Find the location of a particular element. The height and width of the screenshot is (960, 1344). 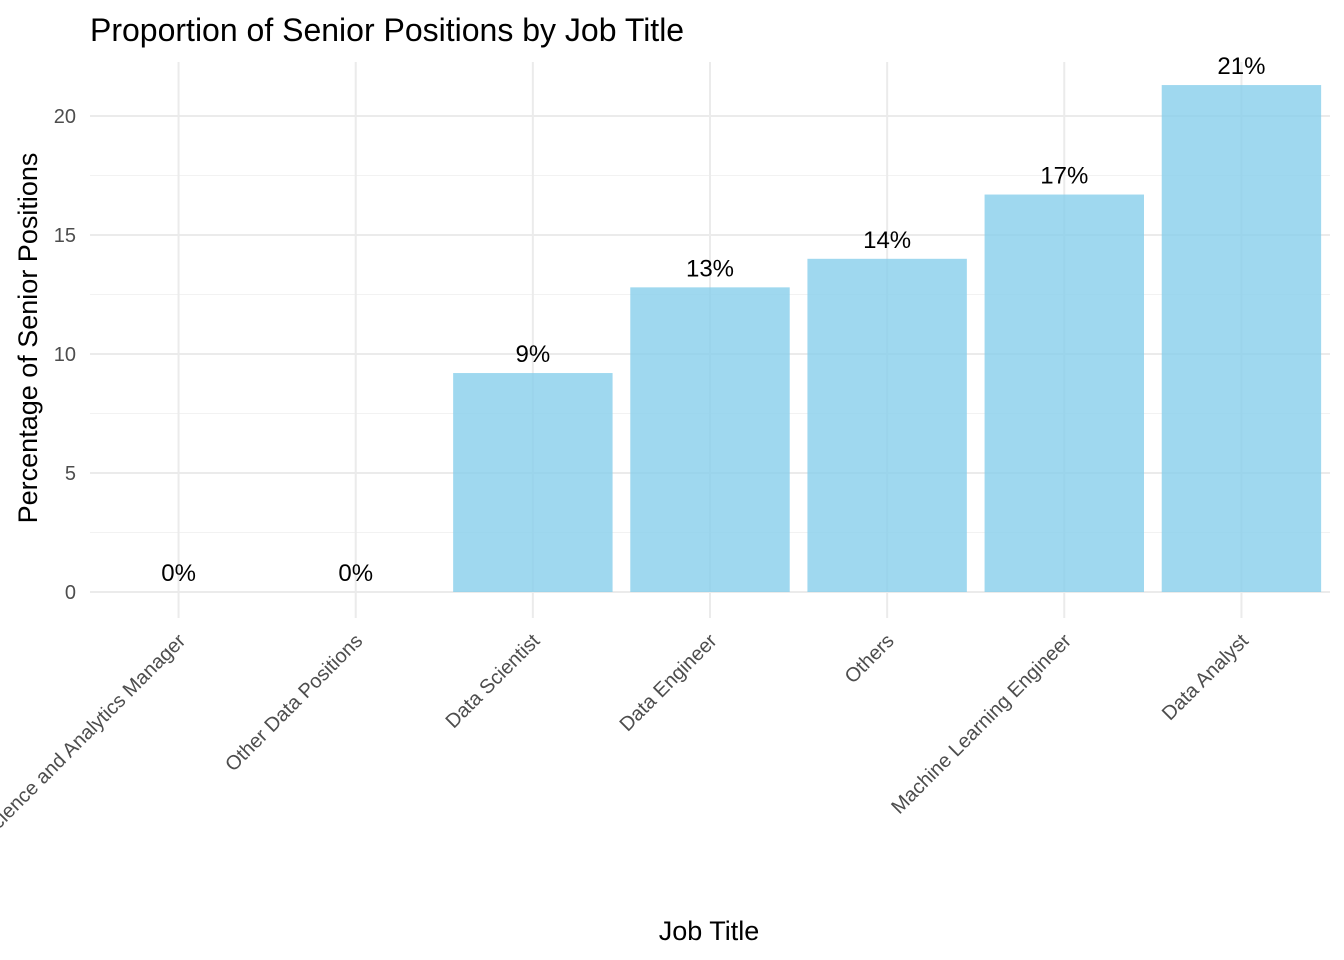

y-axis-title: Percentage of Senior Positions is located at coordinates (28, 338).